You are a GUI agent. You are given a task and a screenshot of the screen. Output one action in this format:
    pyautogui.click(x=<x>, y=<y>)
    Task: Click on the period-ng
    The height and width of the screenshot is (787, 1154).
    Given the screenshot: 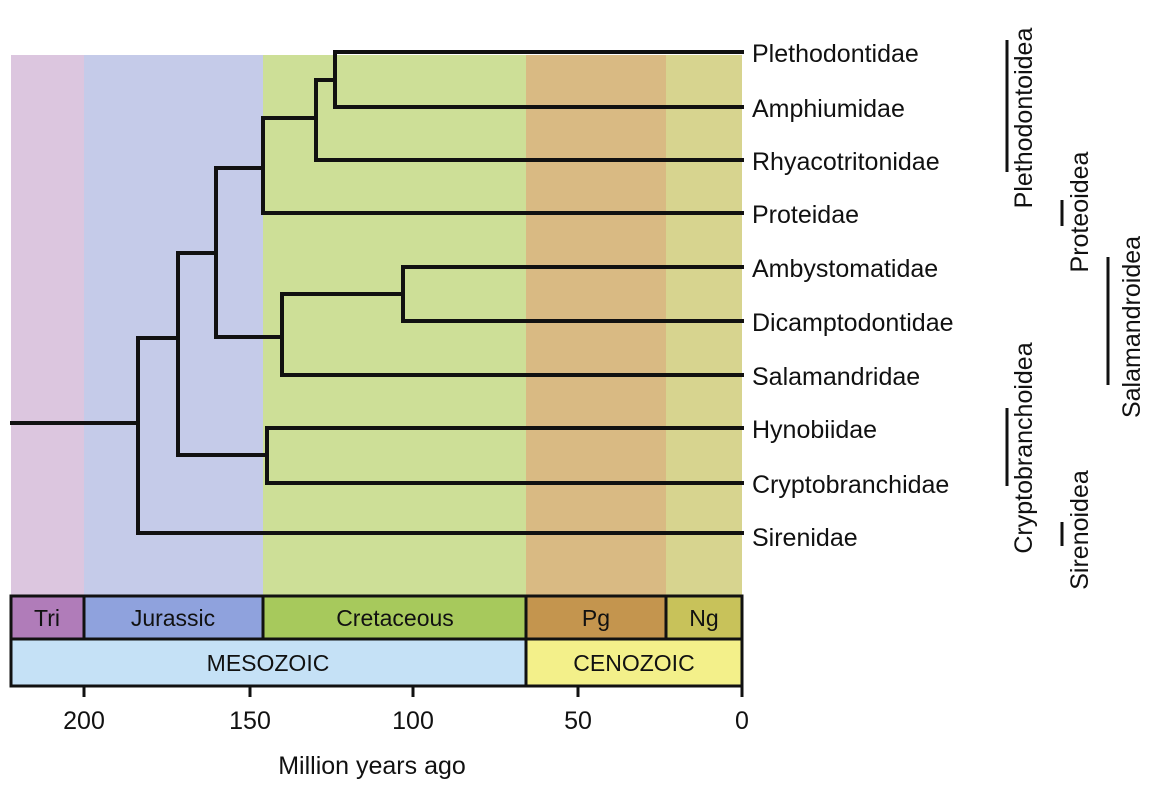 What is the action you would take?
    pyautogui.click(x=704, y=617)
    